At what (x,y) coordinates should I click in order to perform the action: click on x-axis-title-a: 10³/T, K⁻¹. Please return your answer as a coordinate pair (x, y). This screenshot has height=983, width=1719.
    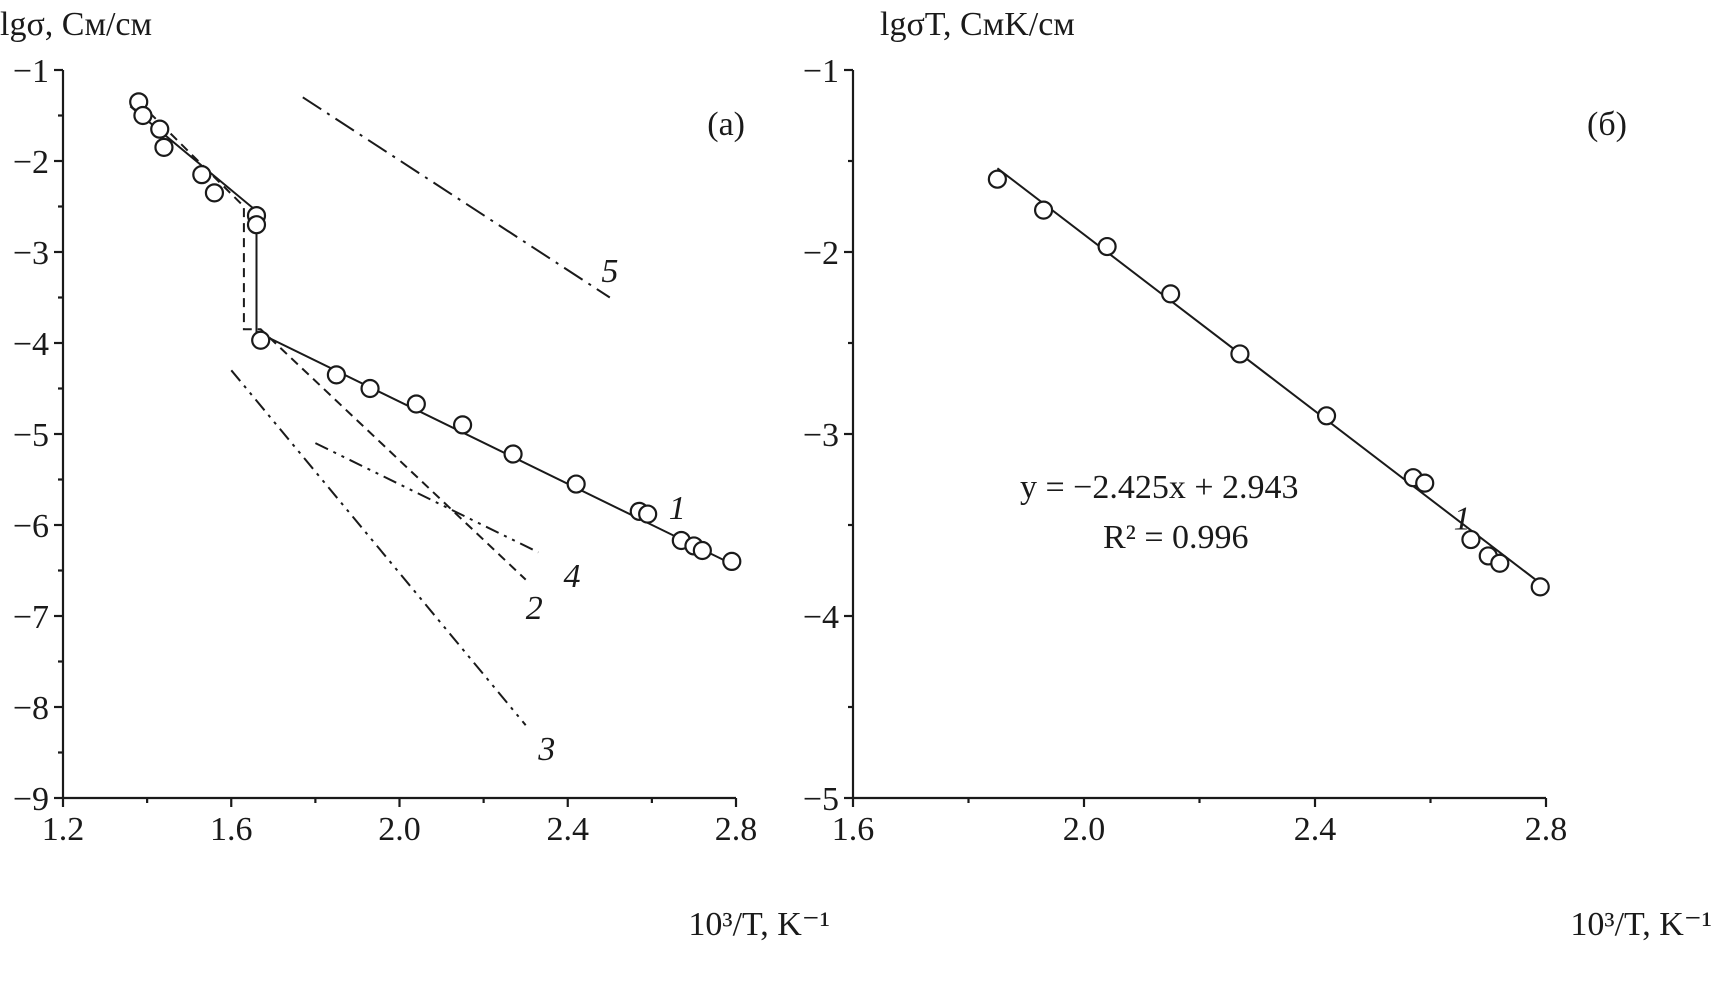
    Looking at the image, I should click on (759, 924).